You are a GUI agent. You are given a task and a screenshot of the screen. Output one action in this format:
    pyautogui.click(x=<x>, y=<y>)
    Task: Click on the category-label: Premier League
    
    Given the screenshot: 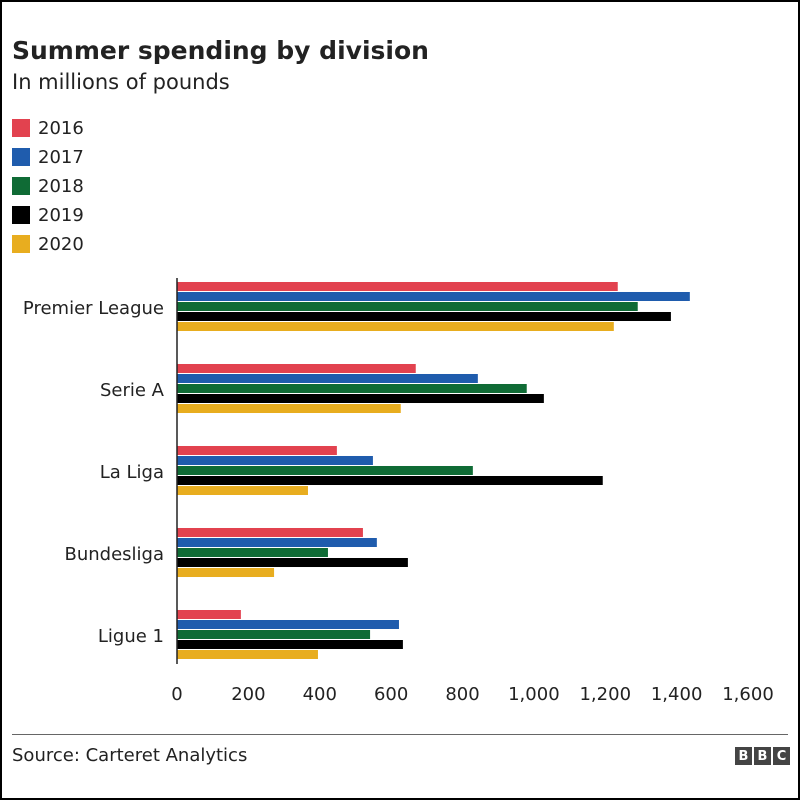 What is the action you would take?
    pyautogui.click(x=93, y=308)
    